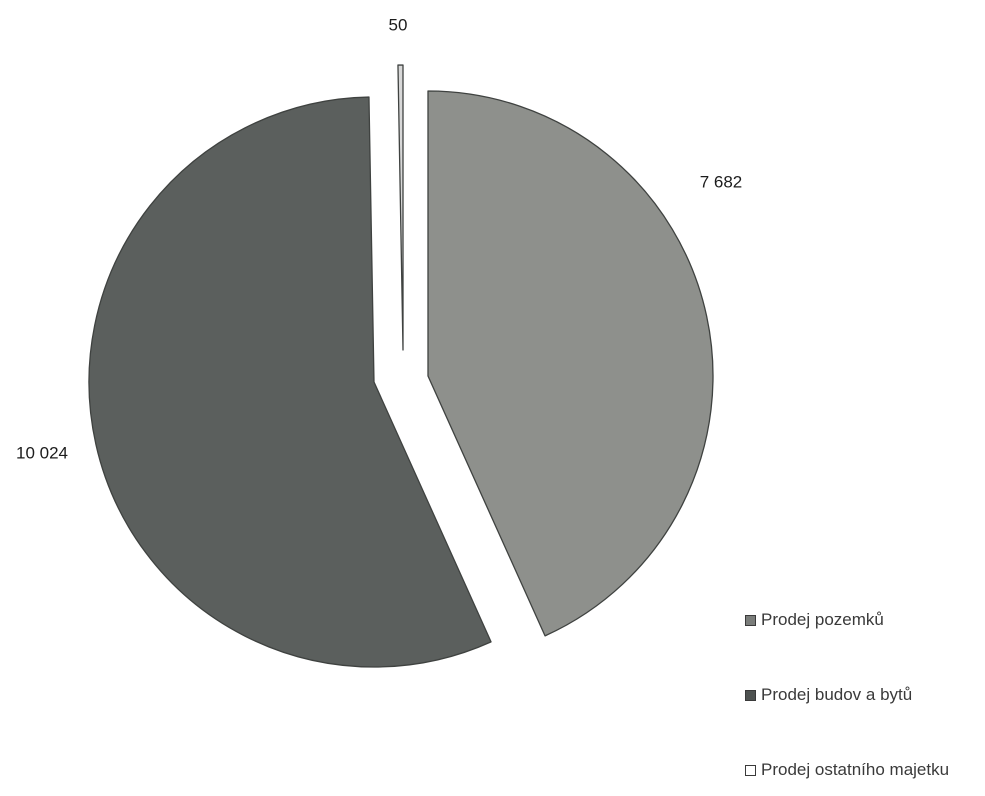  Describe the element at coordinates (750, 770) in the screenshot. I see `legend-swatch-prodej-ostatniho-majetku` at that location.